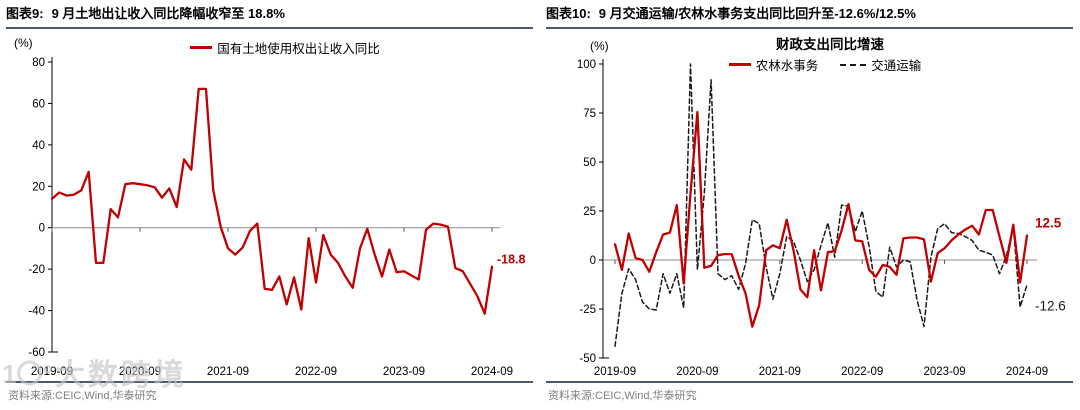 Image resolution: width=1080 pixels, height=410 pixels. What do you see at coordinates (168, 13) in the screenshot?
I see `figure-9-title: 9 月土地出让收入同比降幅收窄至 18.8%` at bounding box center [168, 13].